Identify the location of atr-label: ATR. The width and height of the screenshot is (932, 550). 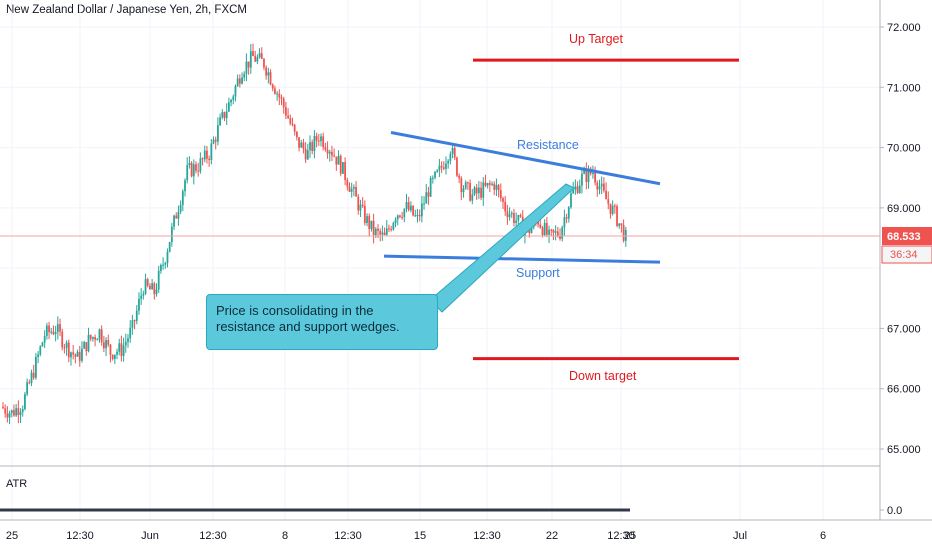
(17, 484).